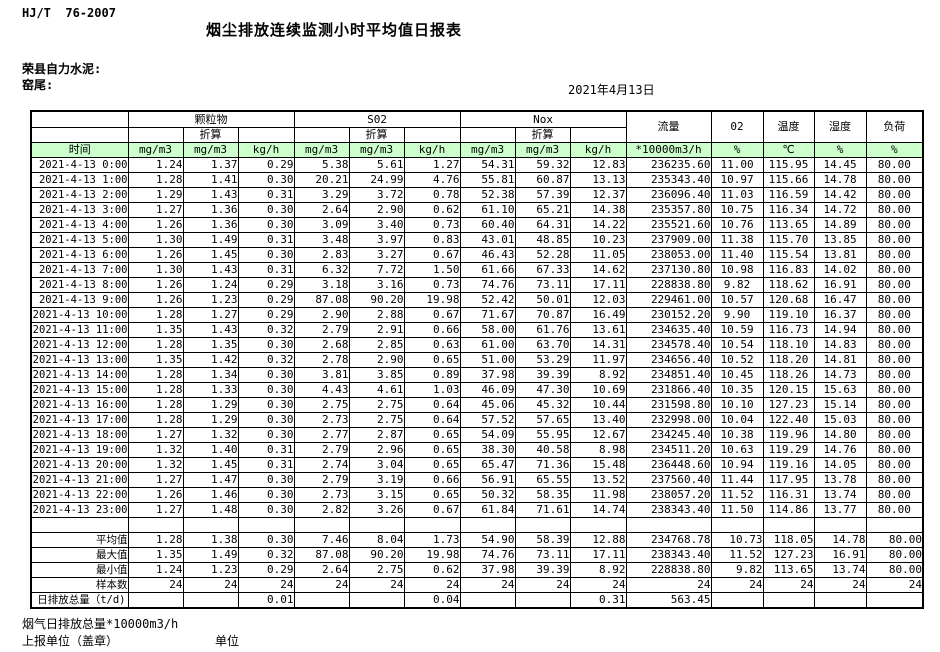 Image resolution: width=940 pixels, height=652 pixels. What do you see at coordinates (840, 405) in the screenshot?
I see `value-cell: 15.14` at bounding box center [840, 405].